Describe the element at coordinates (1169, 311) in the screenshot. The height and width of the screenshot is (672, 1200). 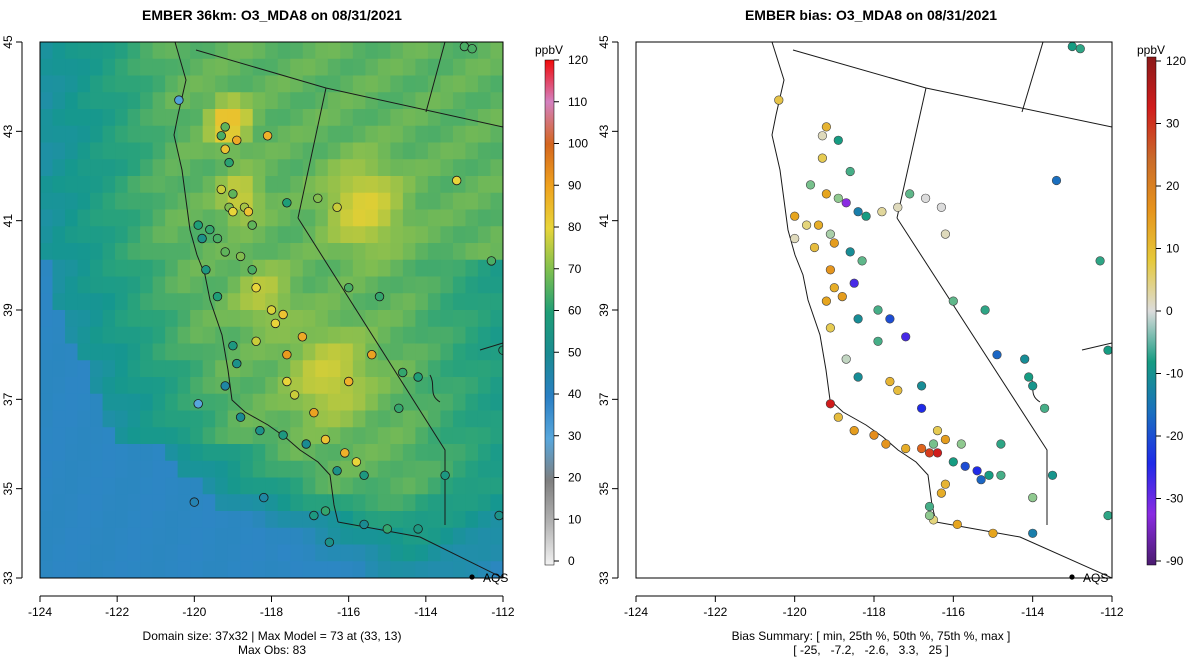
I see `colorbar-tick-label: 0` at that location.